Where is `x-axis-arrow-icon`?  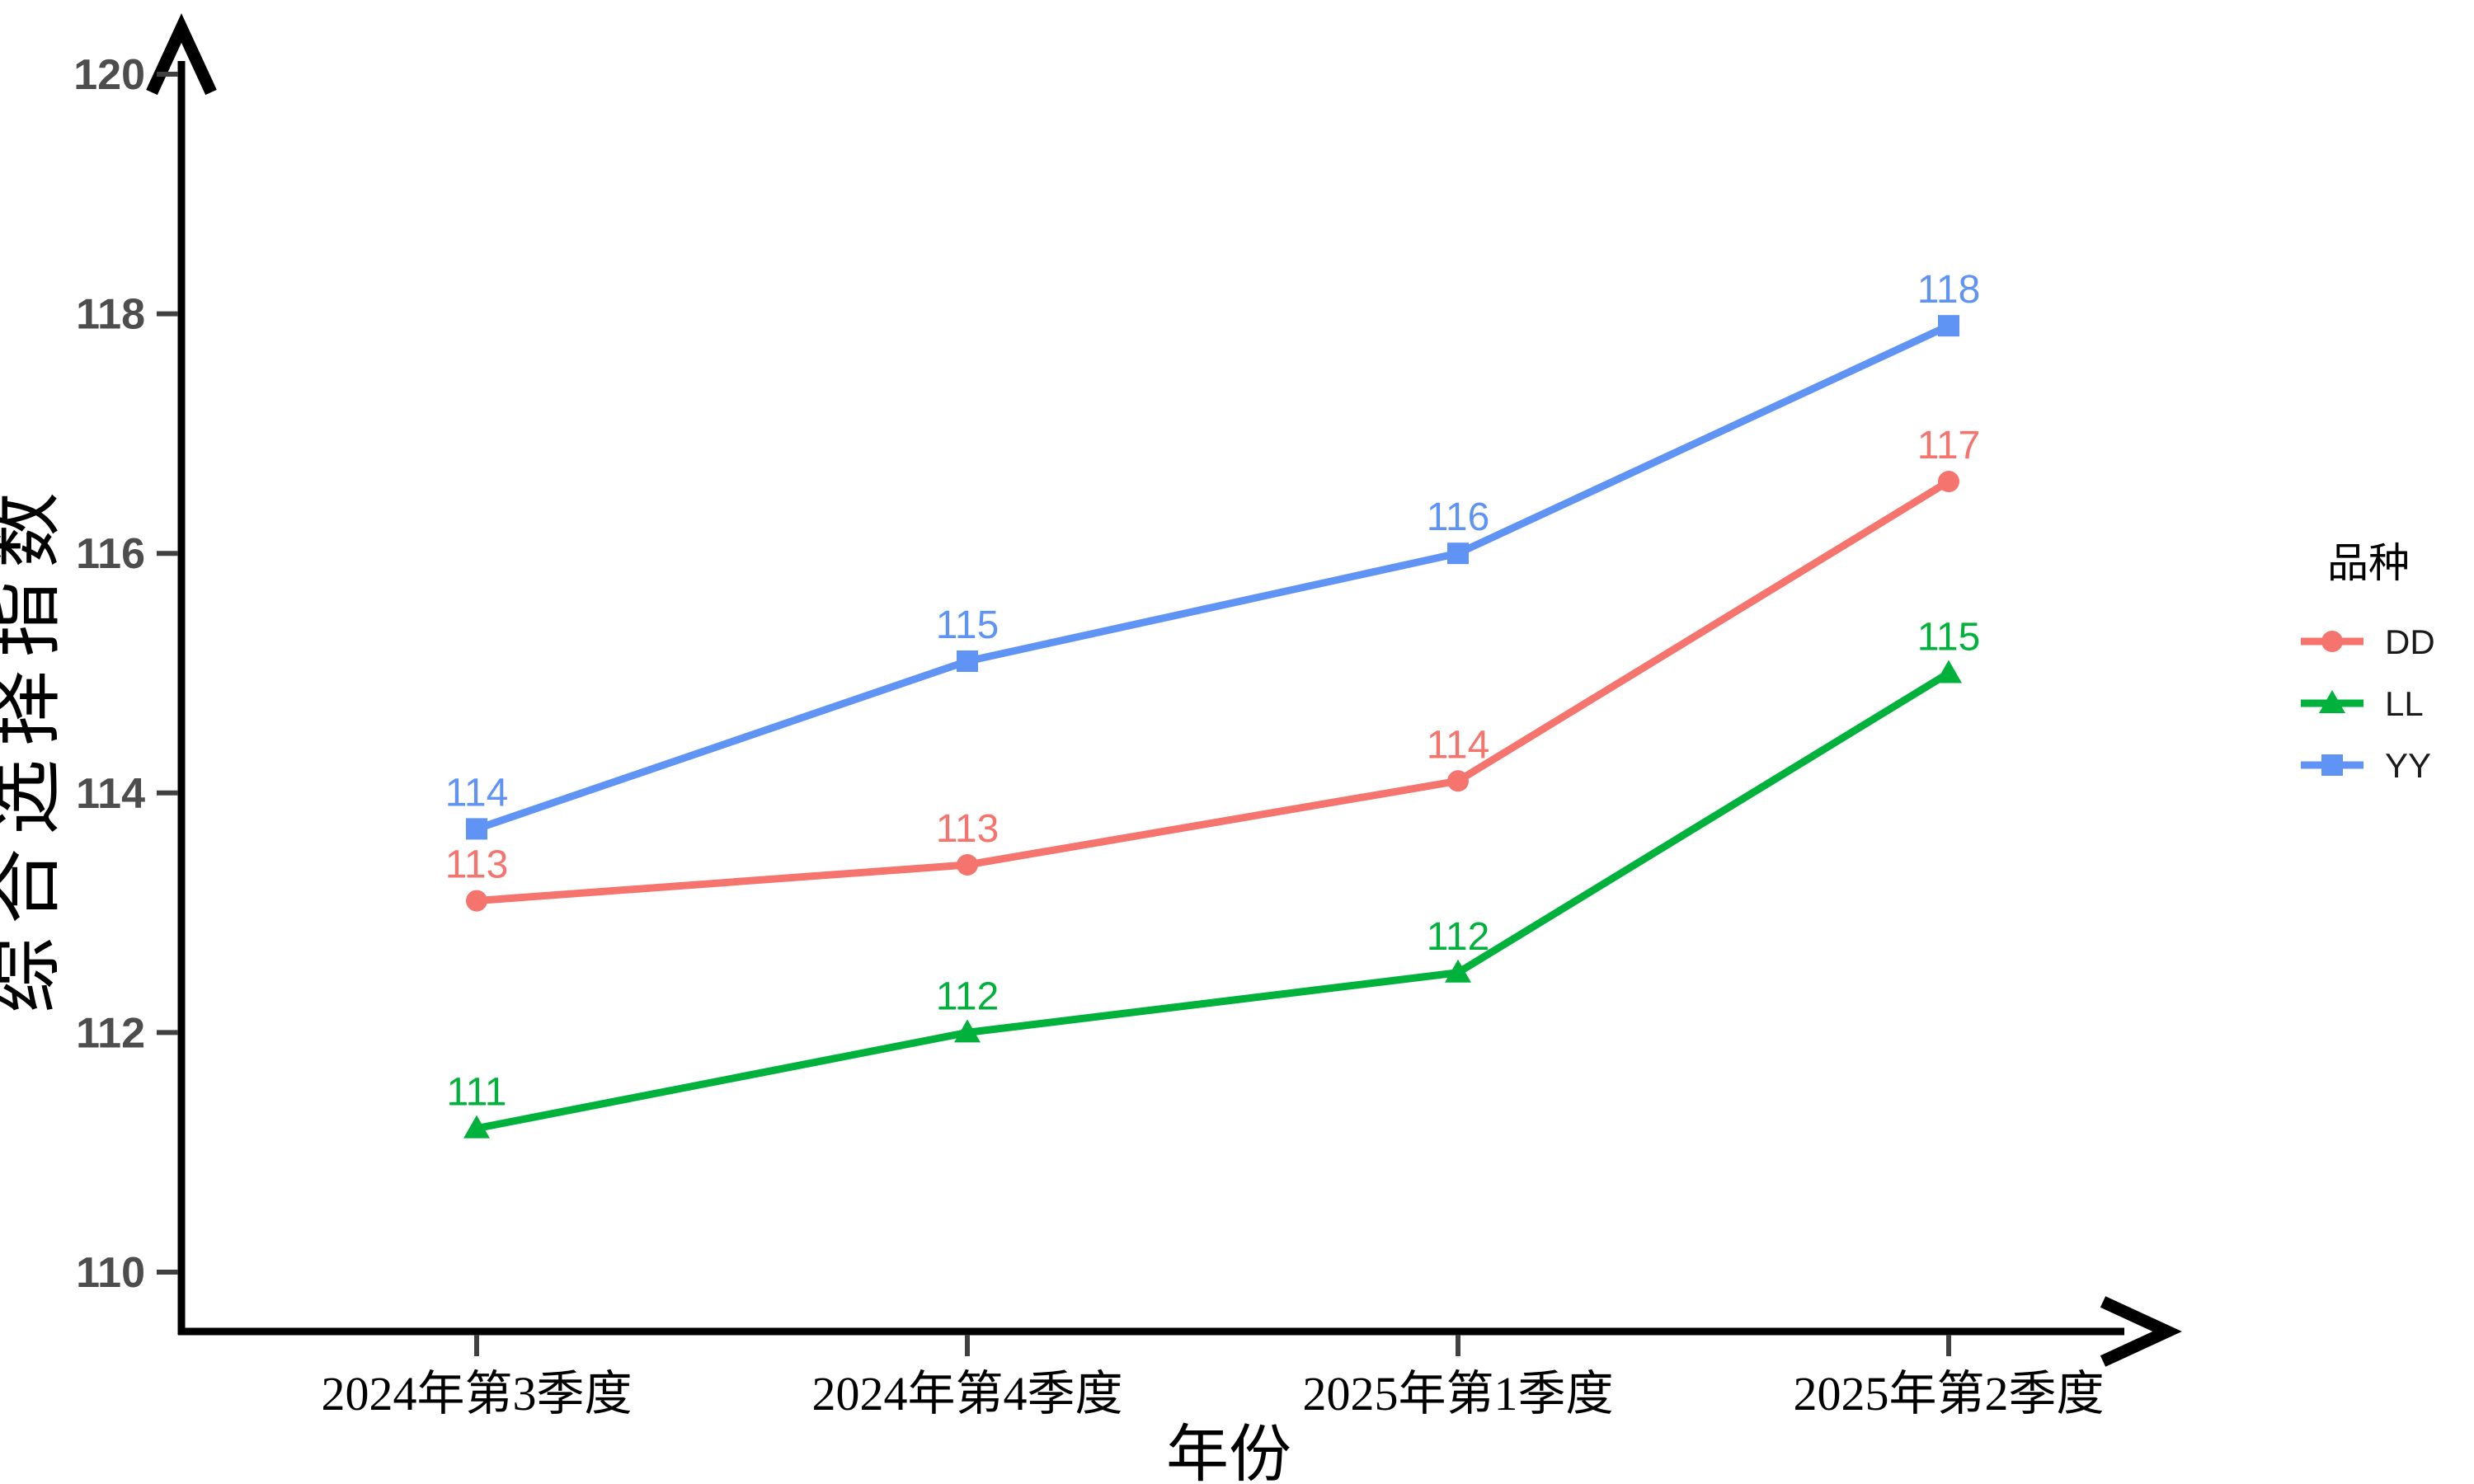 x-axis-arrow-icon is located at coordinates (2141, 1331).